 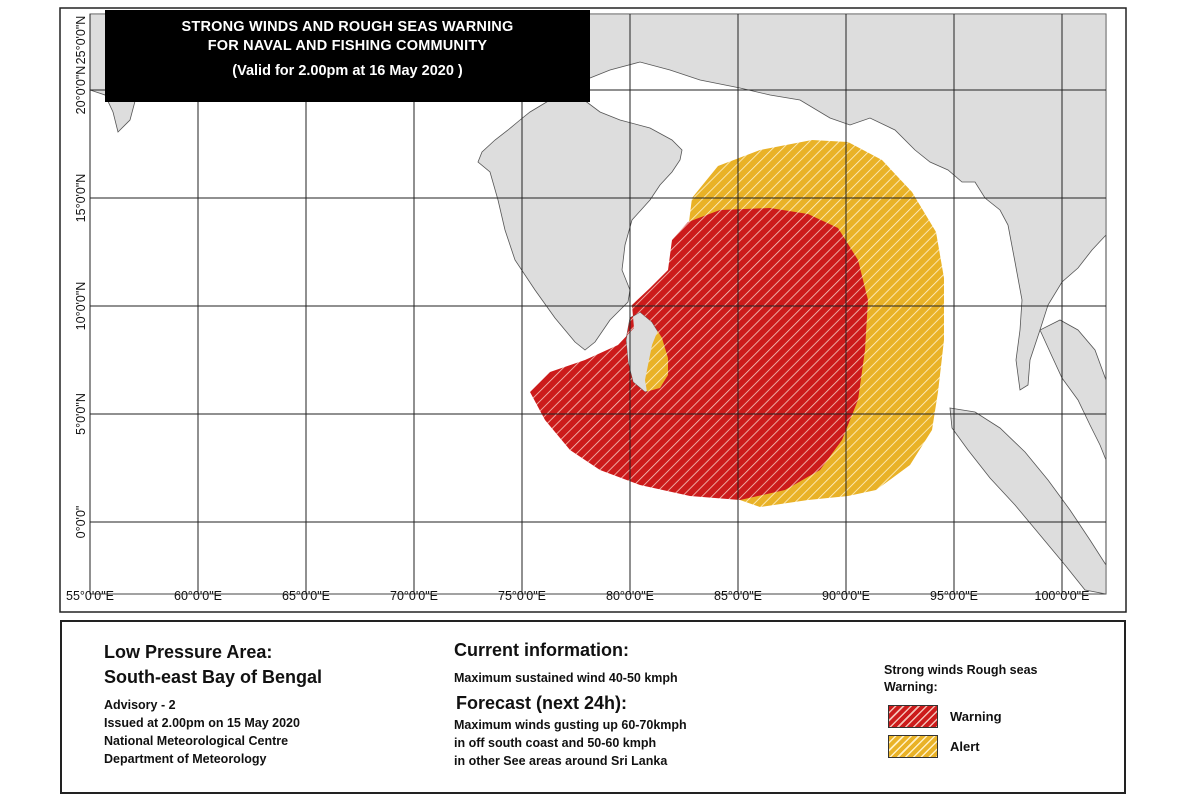 I want to click on longitude-label: 65°0'0"E, so click(x=306, y=596).